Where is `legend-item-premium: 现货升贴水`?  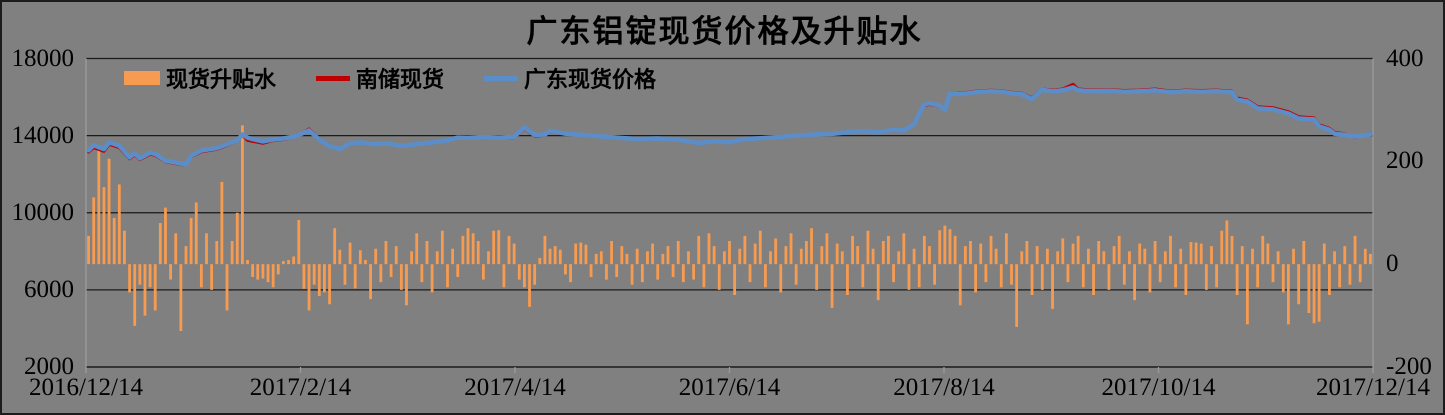 legend-item-premium: 现货升贴水 is located at coordinates (200, 78).